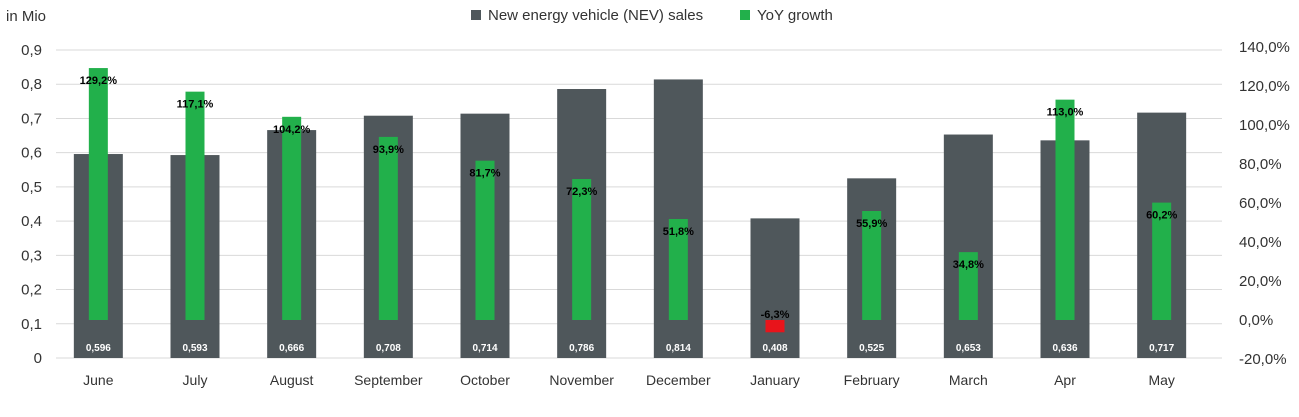 Image resolution: width=1299 pixels, height=417 pixels. I want to click on left-tick-label: 0,3, so click(31, 255).